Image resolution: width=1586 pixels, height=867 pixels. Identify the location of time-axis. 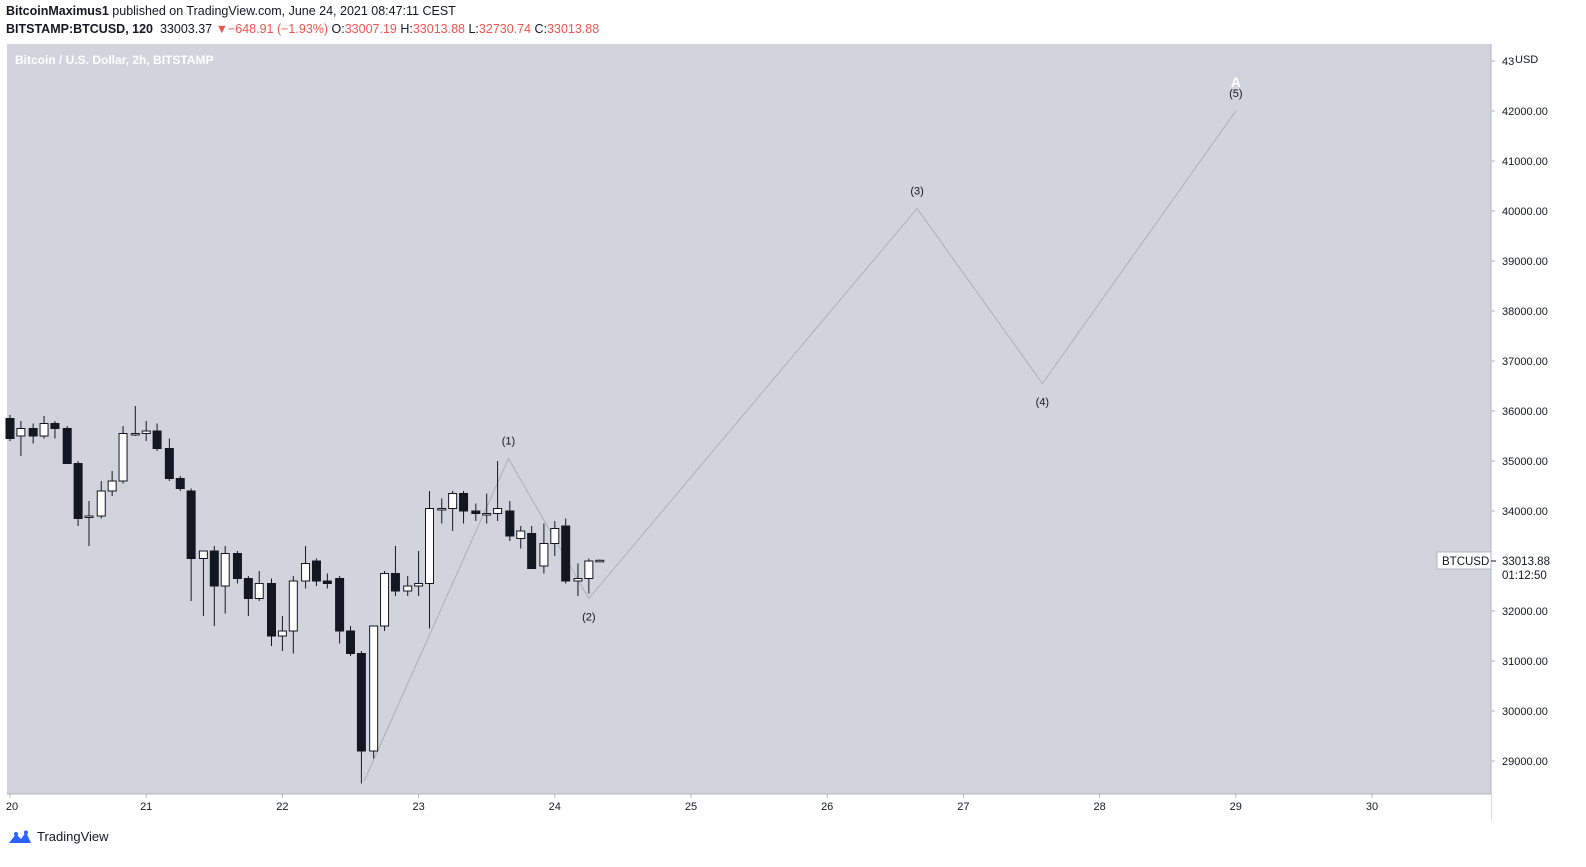
(749, 807).